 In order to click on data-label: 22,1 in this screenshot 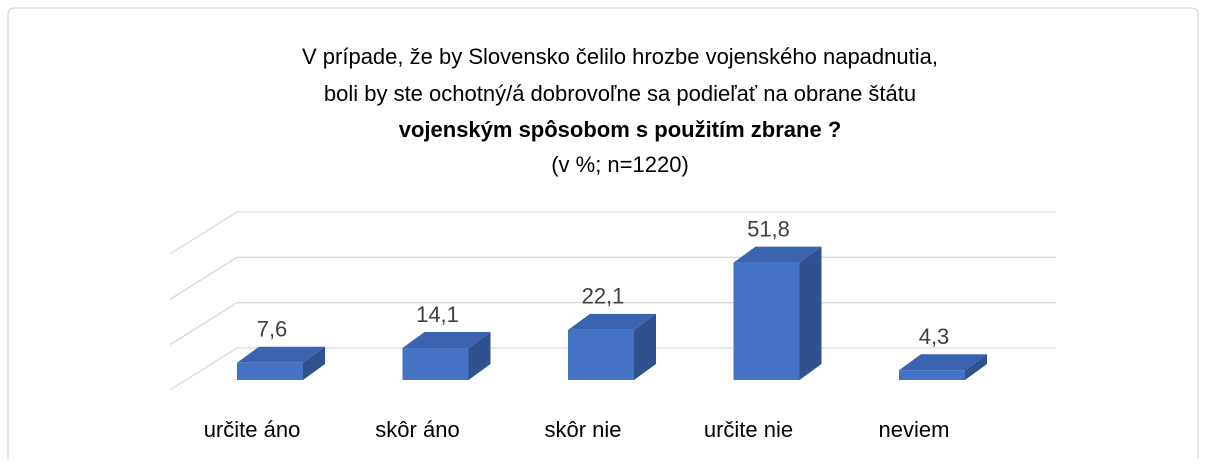, I will do `click(603, 296)`.